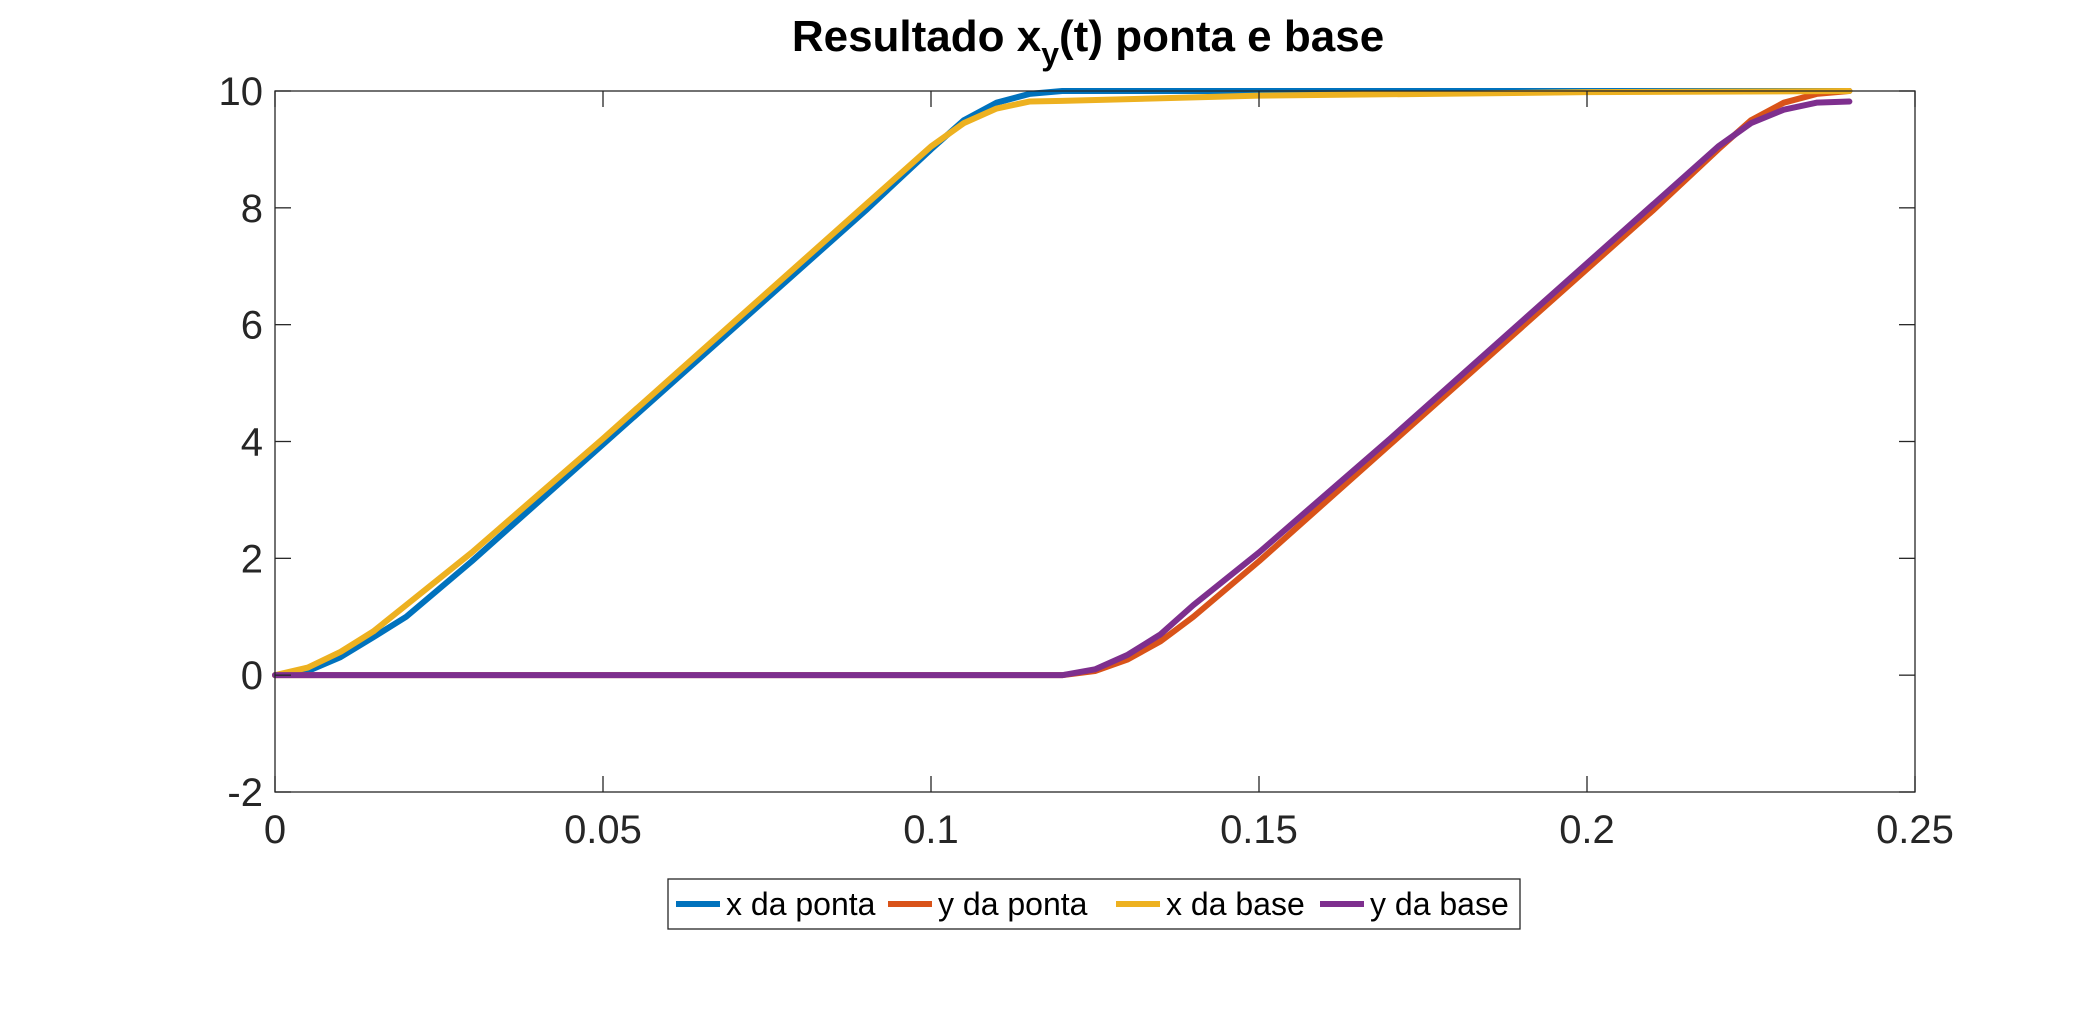  What do you see at coordinates (252, 326) in the screenshot?
I see `y-tick-label: 6` at bounding box center [252, 326].